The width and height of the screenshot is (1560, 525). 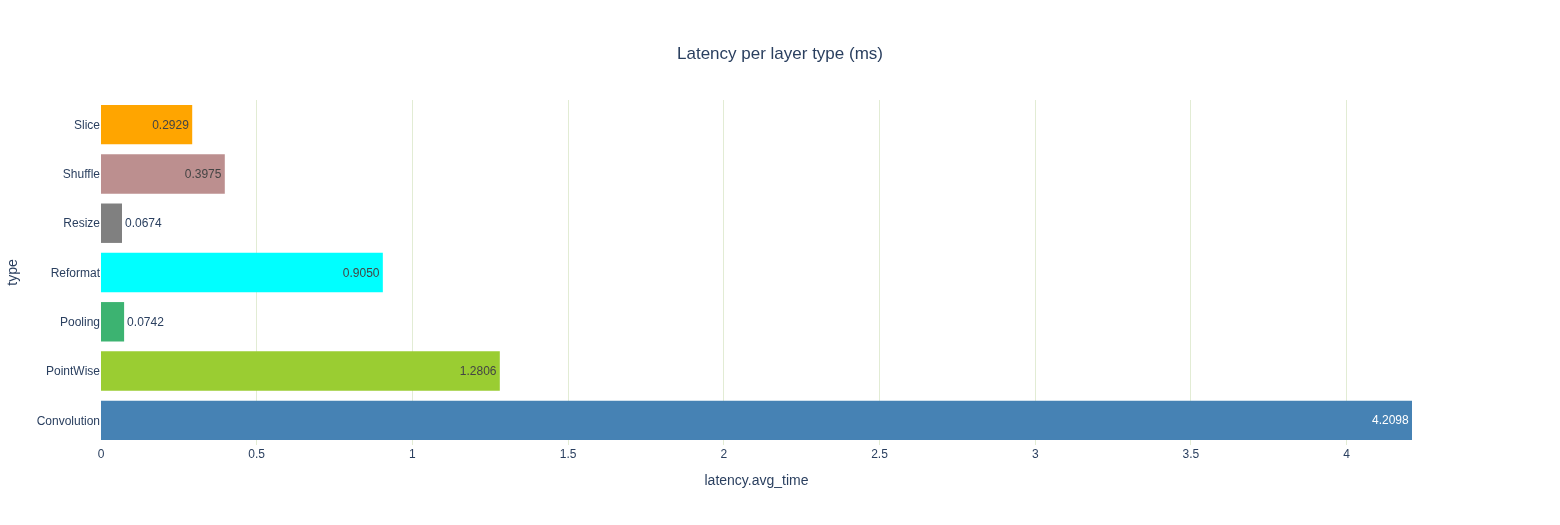 What do you see at coordinates (568, 454) in the screenshot?
I see `x-tick-label: 1.5` at bounding box center [568, 454].